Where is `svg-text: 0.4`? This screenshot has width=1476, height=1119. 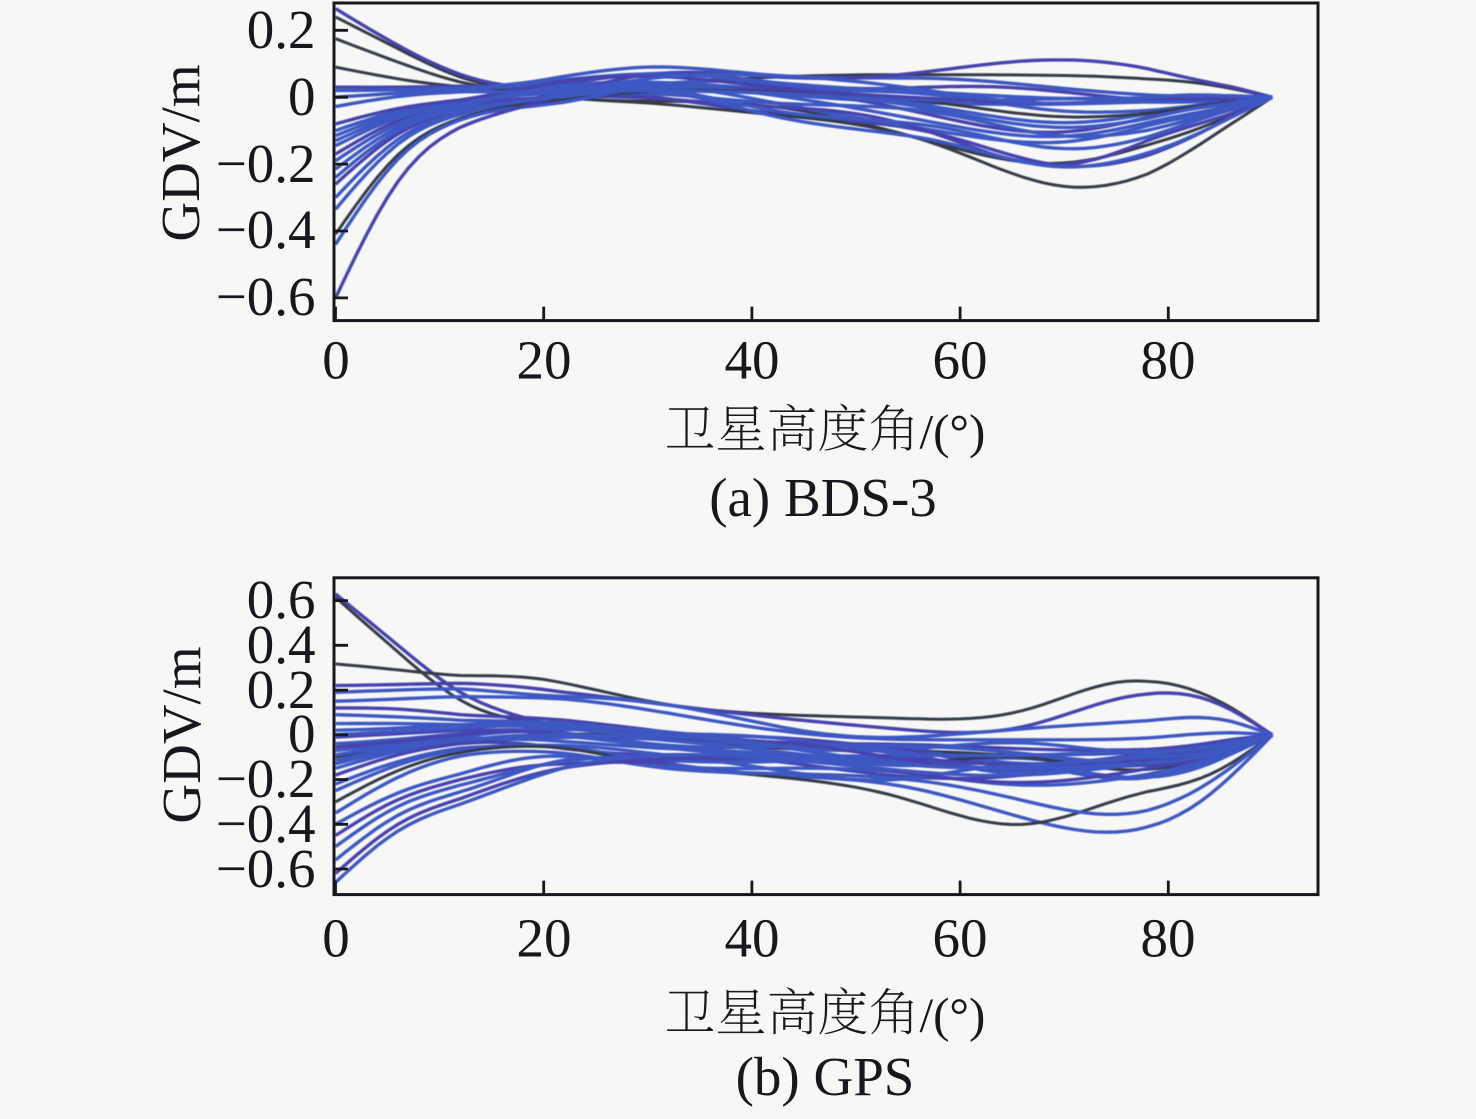
svg-text: 0.4 is located at coordinates (281, 644).